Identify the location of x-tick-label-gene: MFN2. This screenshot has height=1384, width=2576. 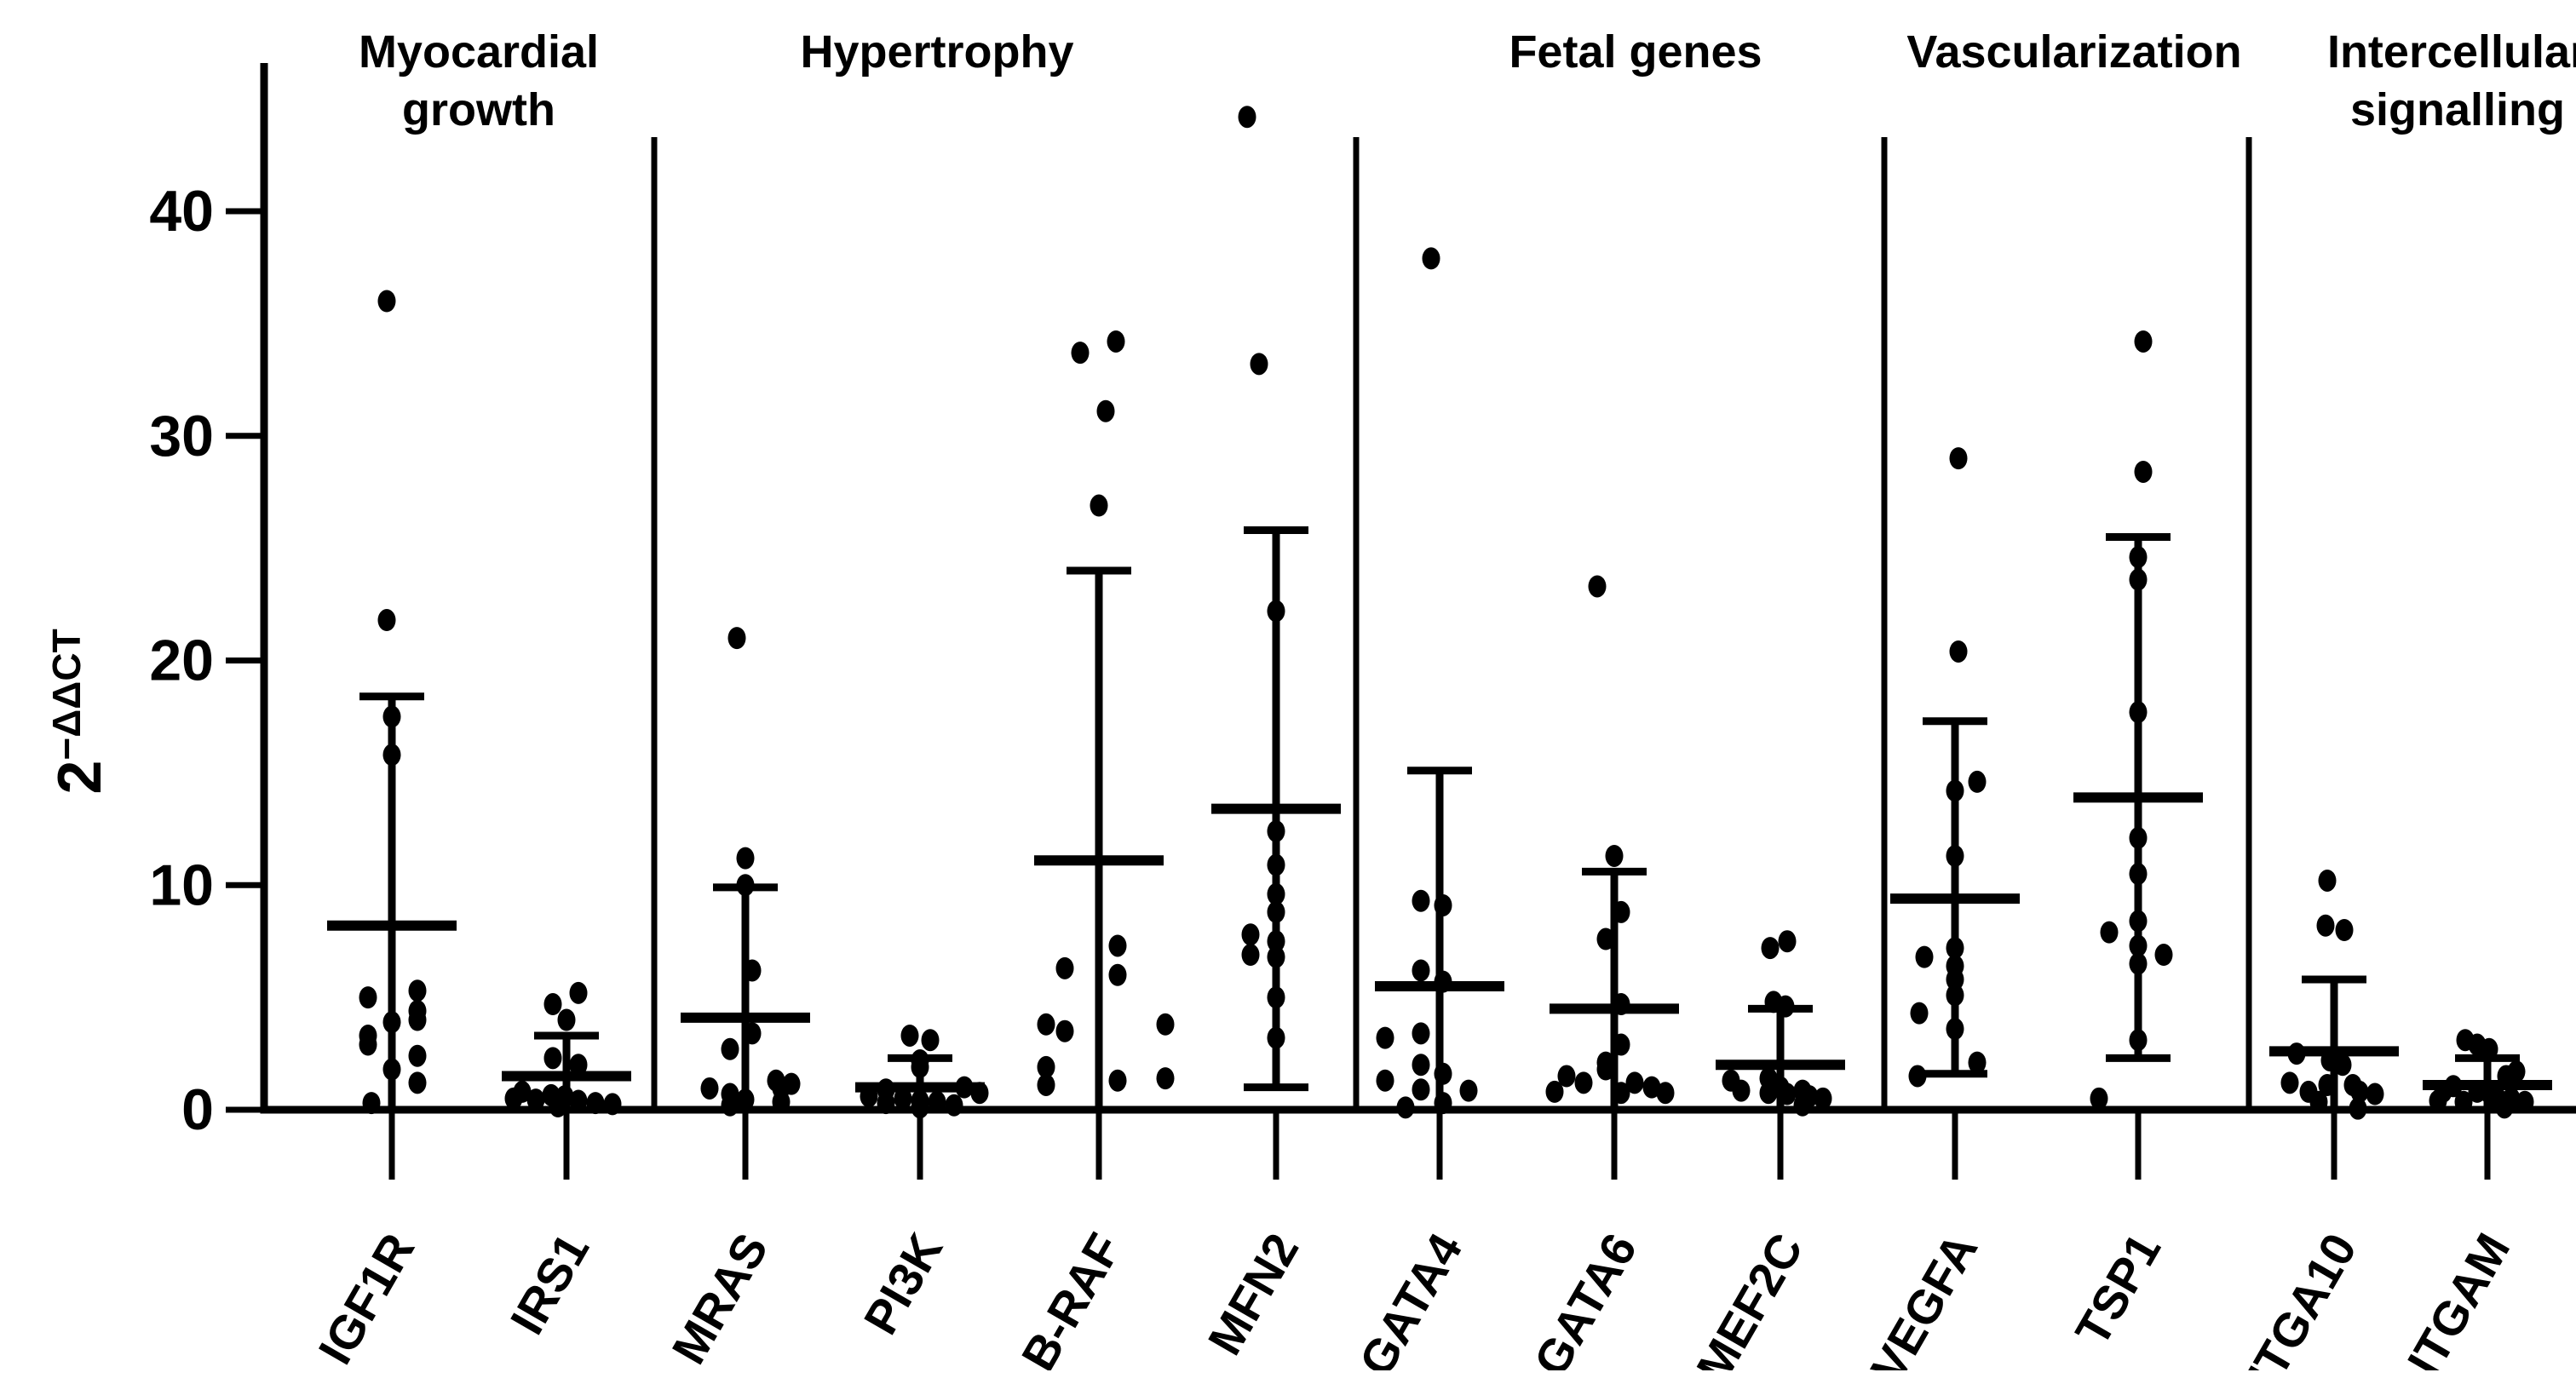
(1254, 1294).